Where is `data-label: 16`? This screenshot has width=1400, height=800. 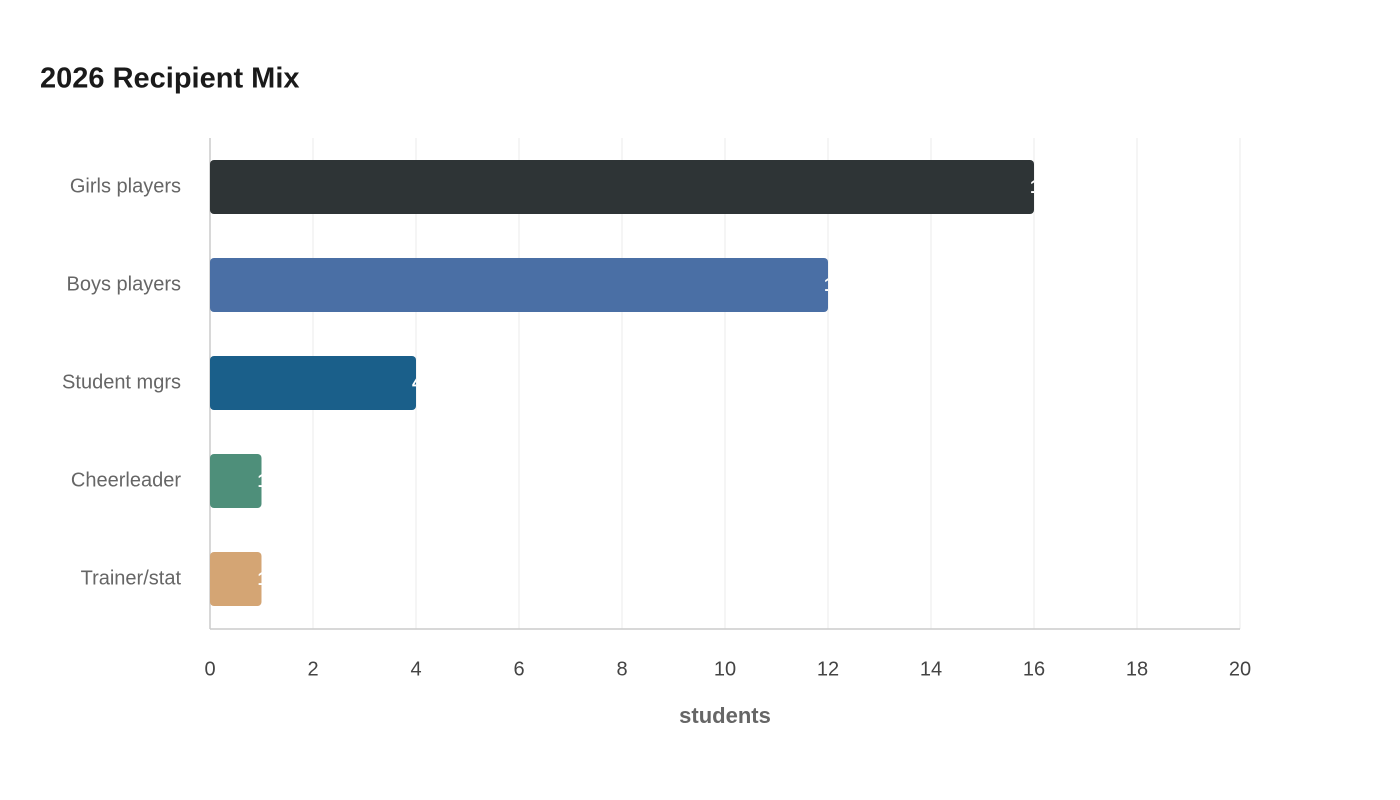 data-label: 16 is located at coordinates (1040, 187).